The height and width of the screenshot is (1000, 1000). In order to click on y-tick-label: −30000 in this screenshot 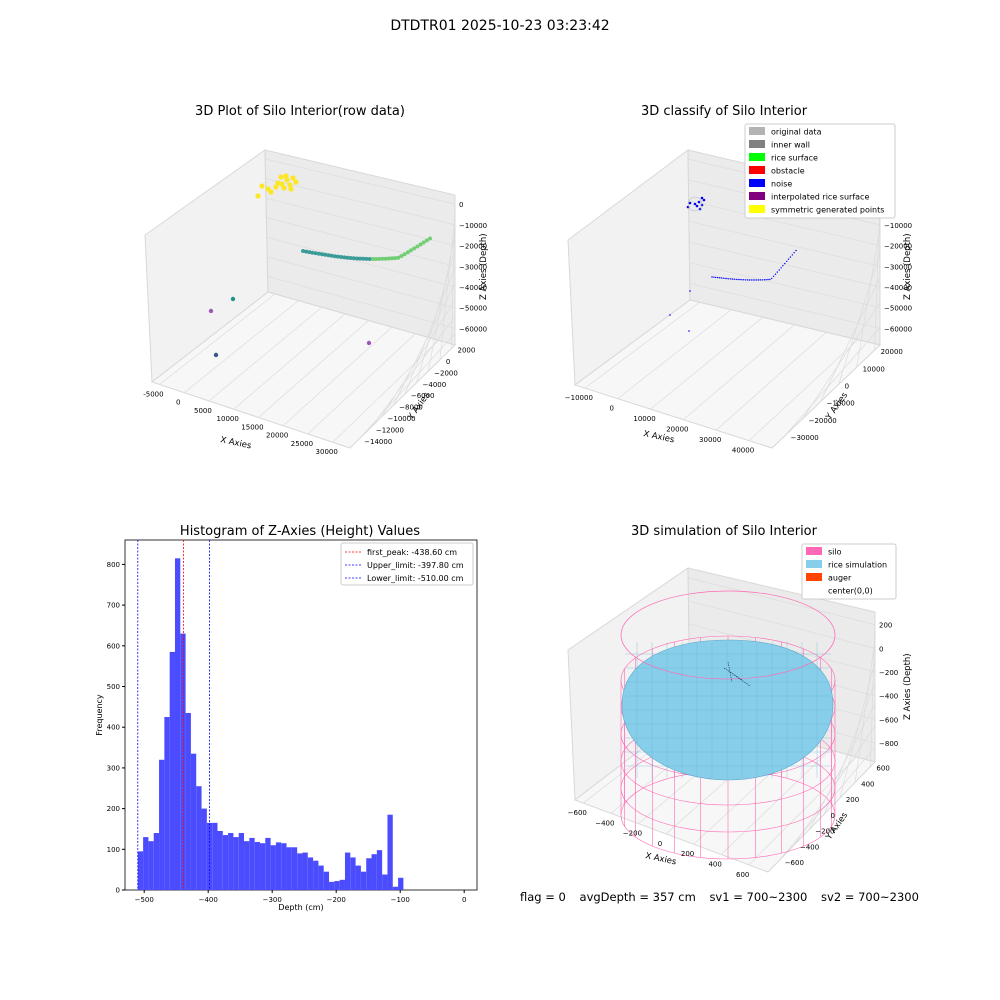, I will do `click(805, 438)`.